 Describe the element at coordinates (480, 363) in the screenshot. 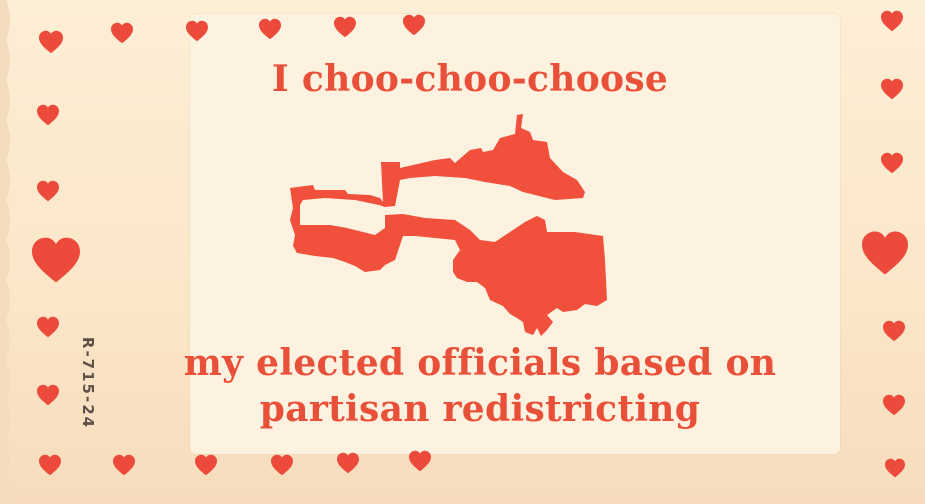

I see `card-message-line-1: my elected officials based on` at that location.